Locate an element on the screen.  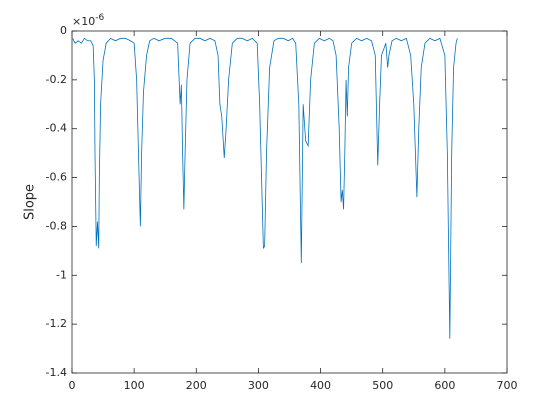
multiplier-exponent: -6 is located at coordinates (99, 18).